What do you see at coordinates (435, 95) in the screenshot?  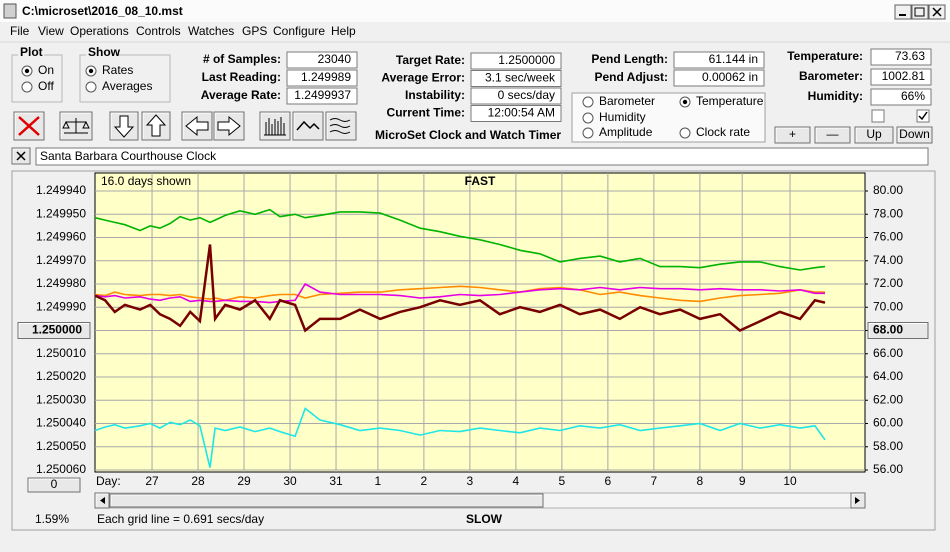 I see `field-label: Instability:` at bounding box center [435, 95].